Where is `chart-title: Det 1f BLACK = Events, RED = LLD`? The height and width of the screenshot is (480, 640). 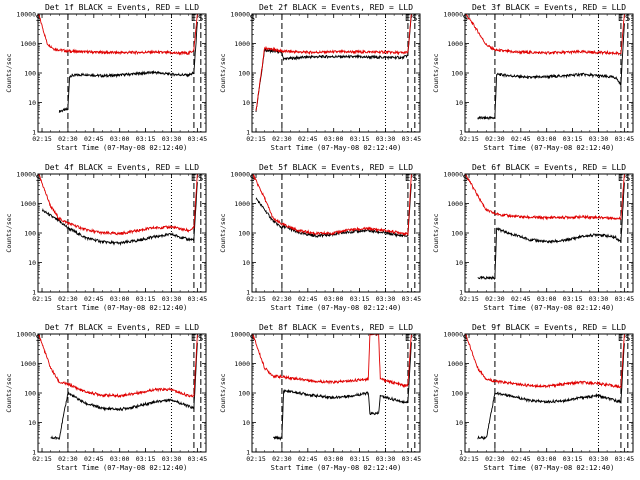 chart-title: Det 1f BLACK = Events, RED = LLD is located at coordinates (122, 7).